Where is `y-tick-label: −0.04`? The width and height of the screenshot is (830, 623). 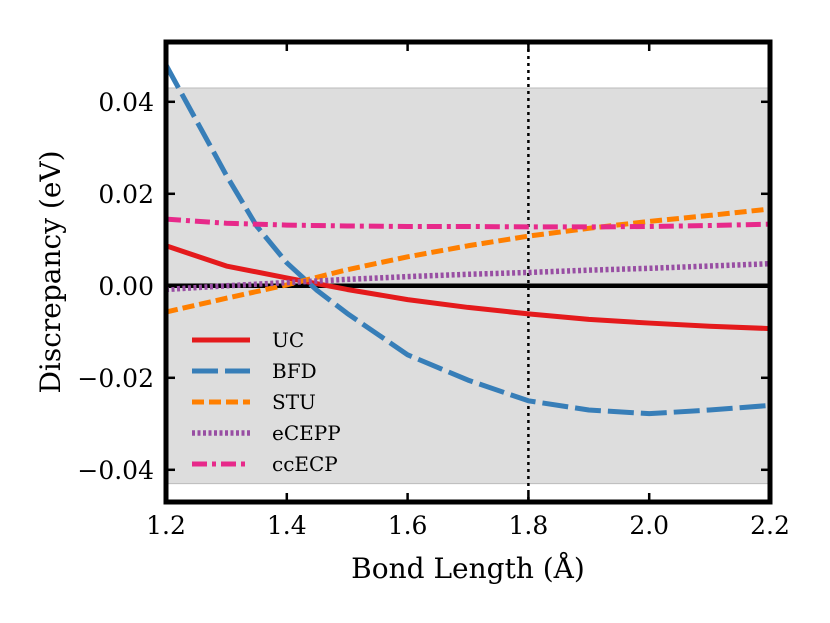 y-tick-label: −0.04 is located at coordinates (115, 470).